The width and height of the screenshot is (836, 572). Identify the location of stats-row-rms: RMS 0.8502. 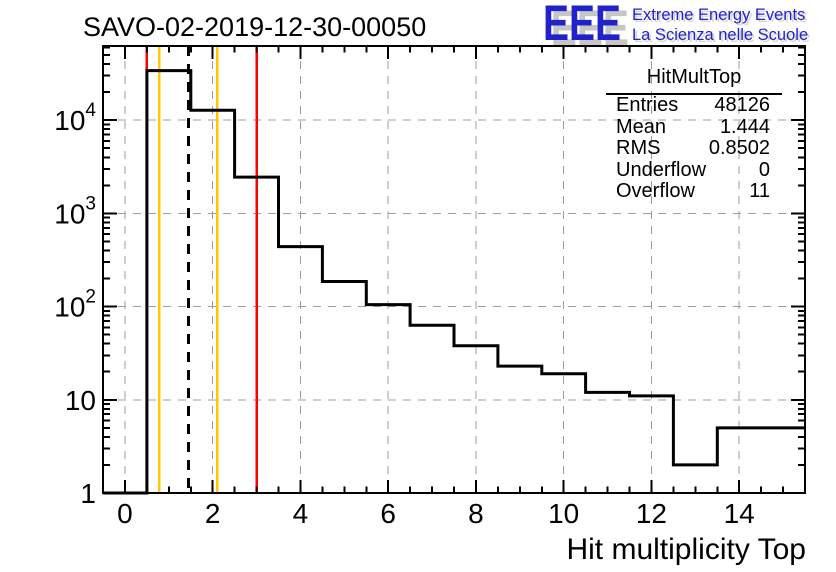
(694, 148).